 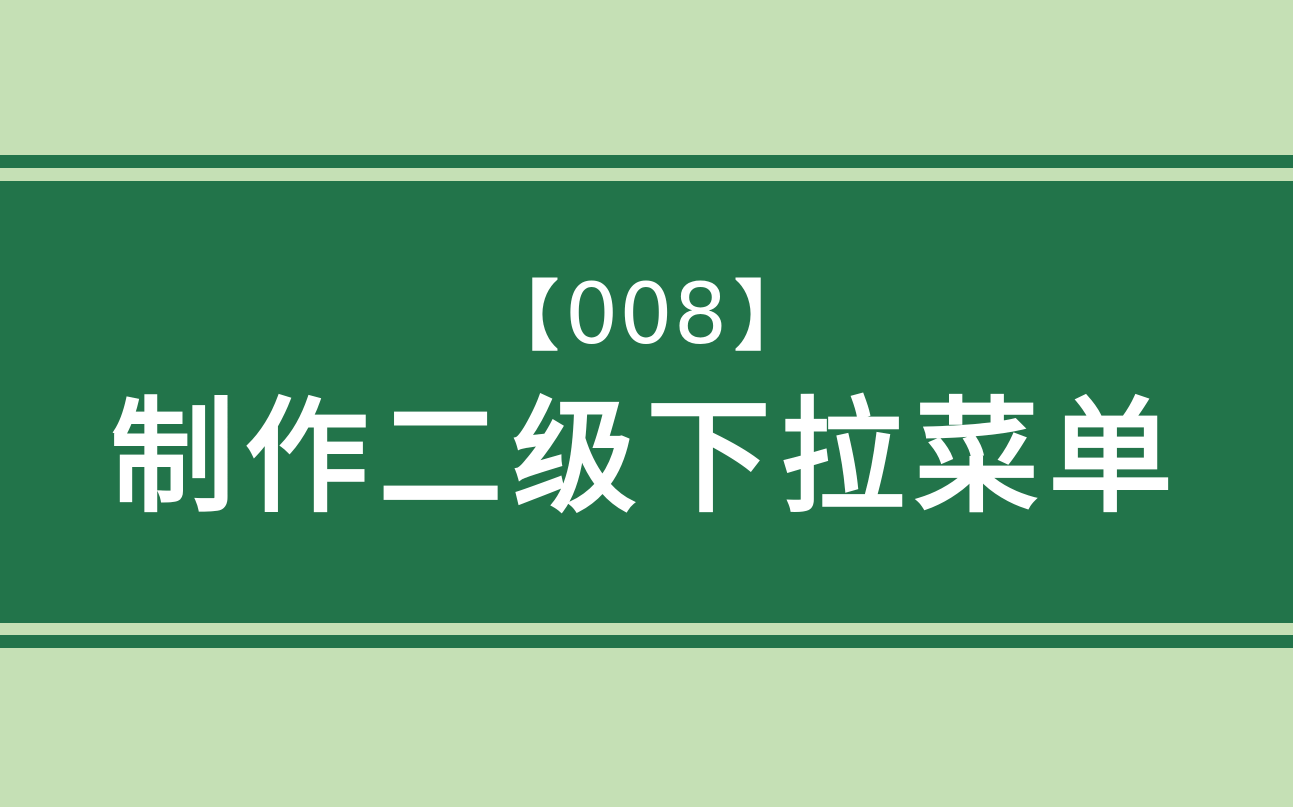 What do you see at coordinates (646, 641) in the screenshot?
I see `bottom-accent-stripe` at bounding box center [646, 641].